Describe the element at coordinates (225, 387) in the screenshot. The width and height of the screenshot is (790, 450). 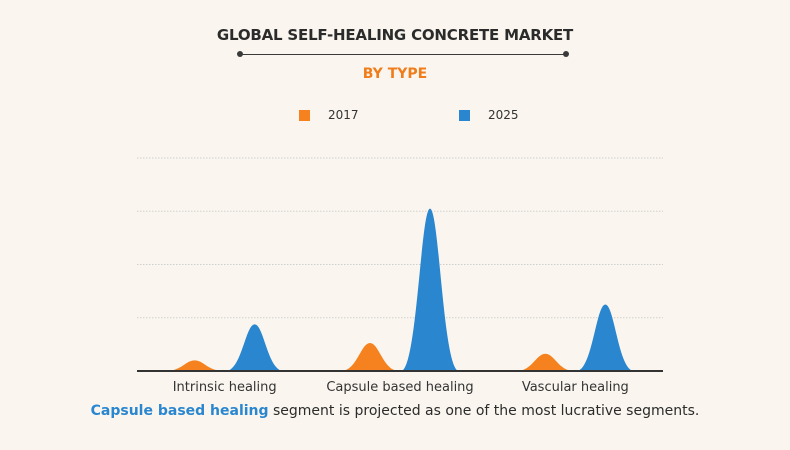
I see `x-tick-label: Intrinsic healing` at that location.